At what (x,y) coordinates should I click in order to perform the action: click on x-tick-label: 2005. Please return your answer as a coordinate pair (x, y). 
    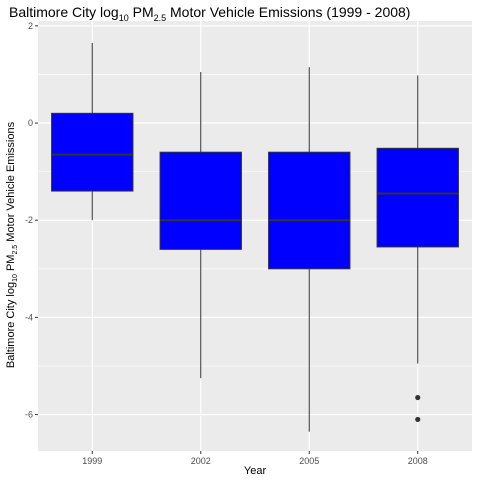
    Looking at the image, I should click on (309, 461).